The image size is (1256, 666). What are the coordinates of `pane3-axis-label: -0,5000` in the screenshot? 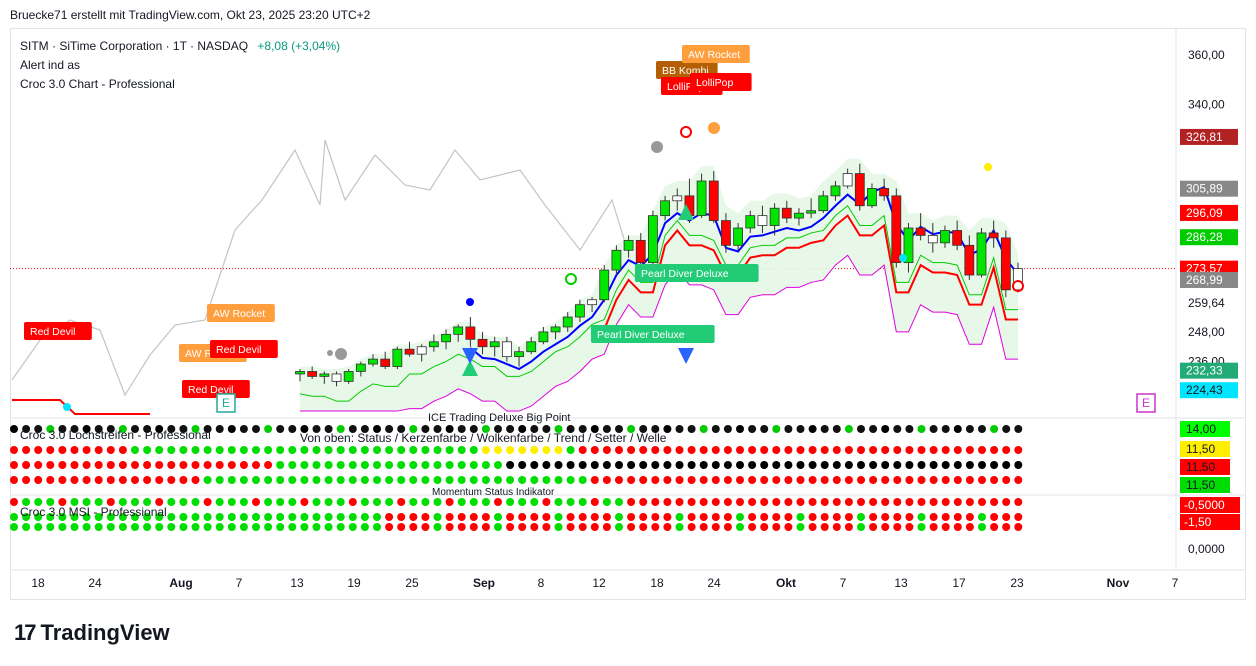 It's located at (1204, 505).